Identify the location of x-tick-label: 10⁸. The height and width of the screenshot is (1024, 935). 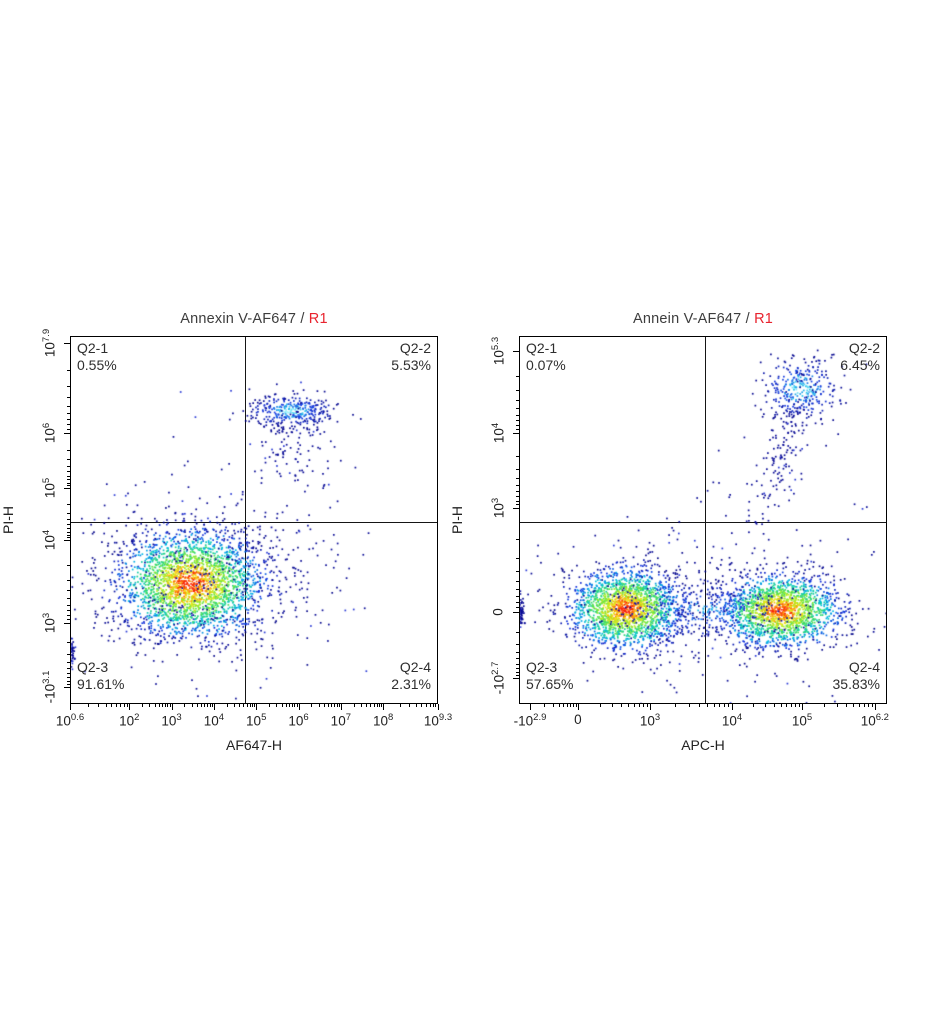
(383, 720).